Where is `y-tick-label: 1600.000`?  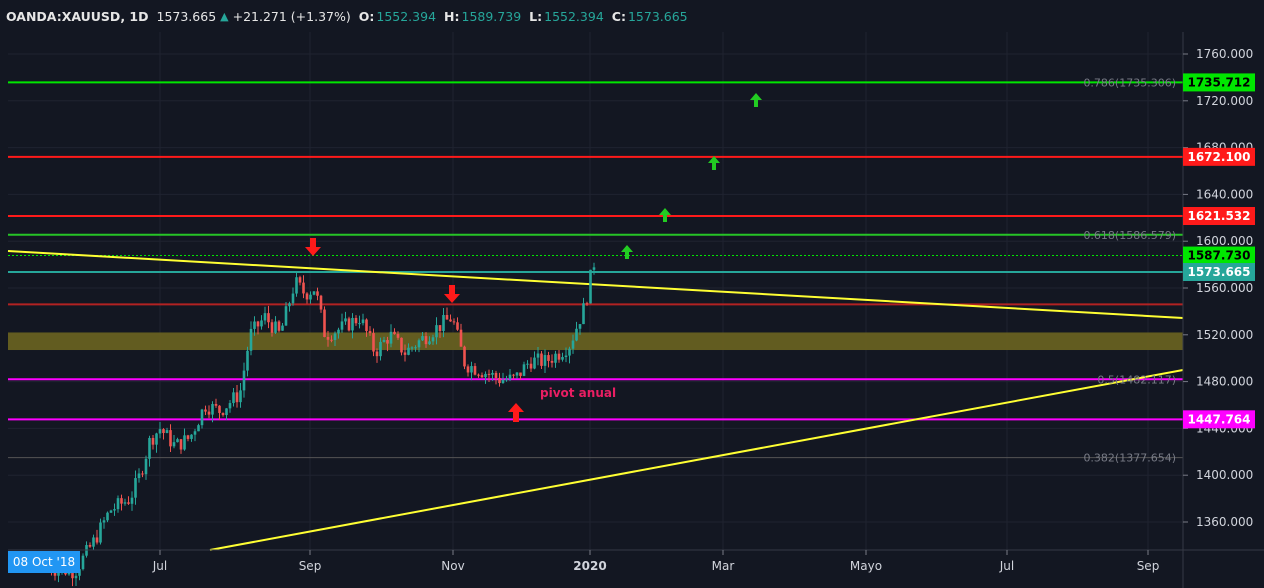 y-tick-label: 1600.000 is located at coordinates (1224, 241).